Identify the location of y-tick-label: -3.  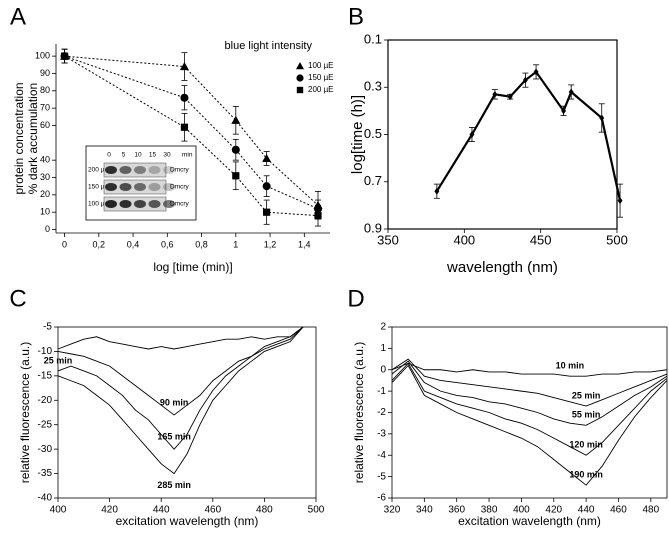
(381, 434).